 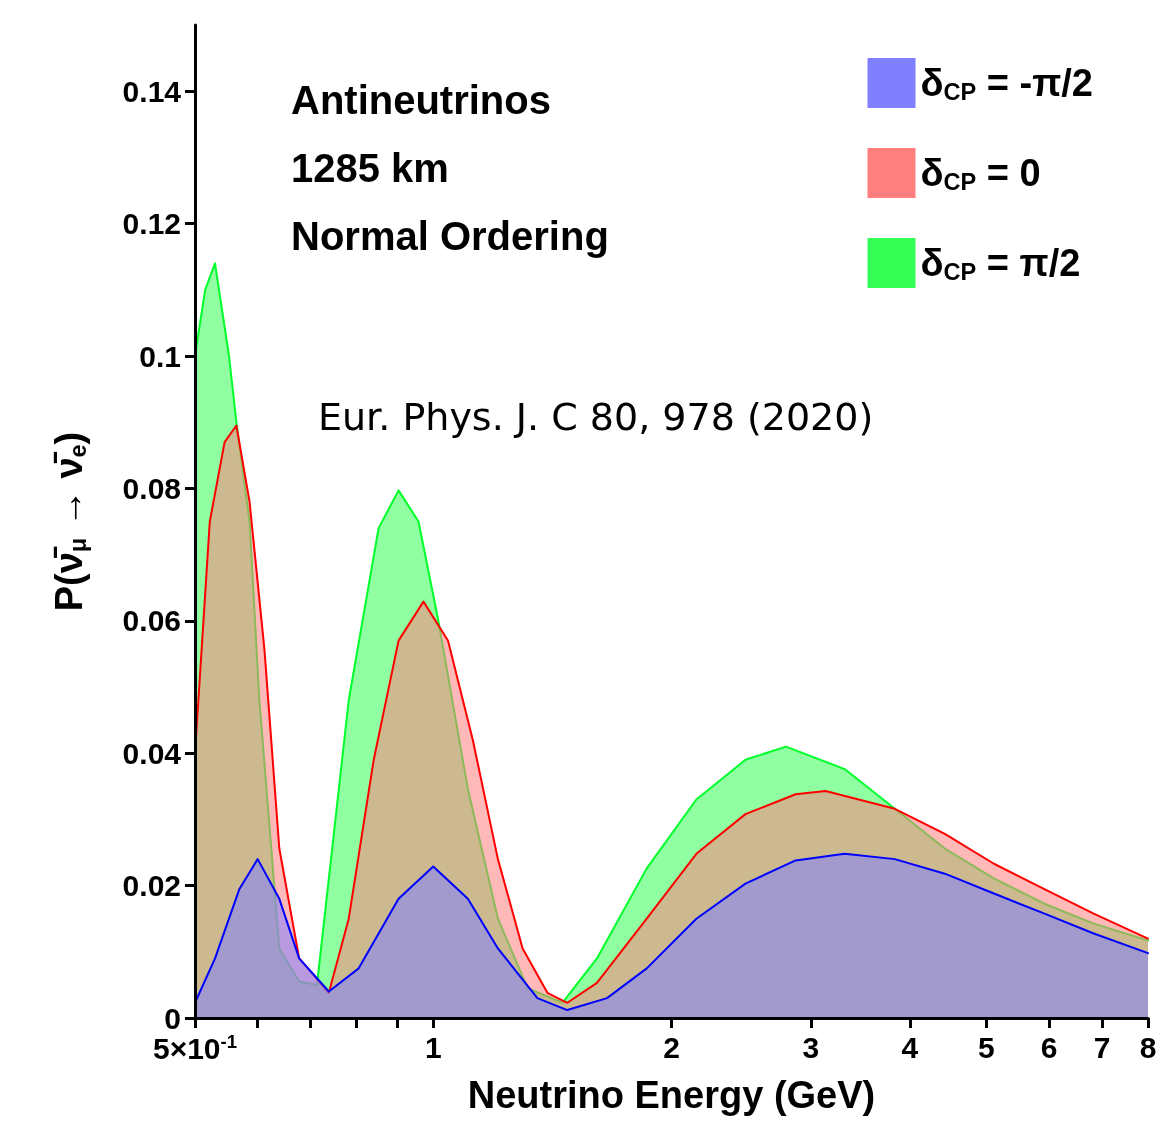 I want to click on x-tick-label: 5, so click(x=986, y=1047).